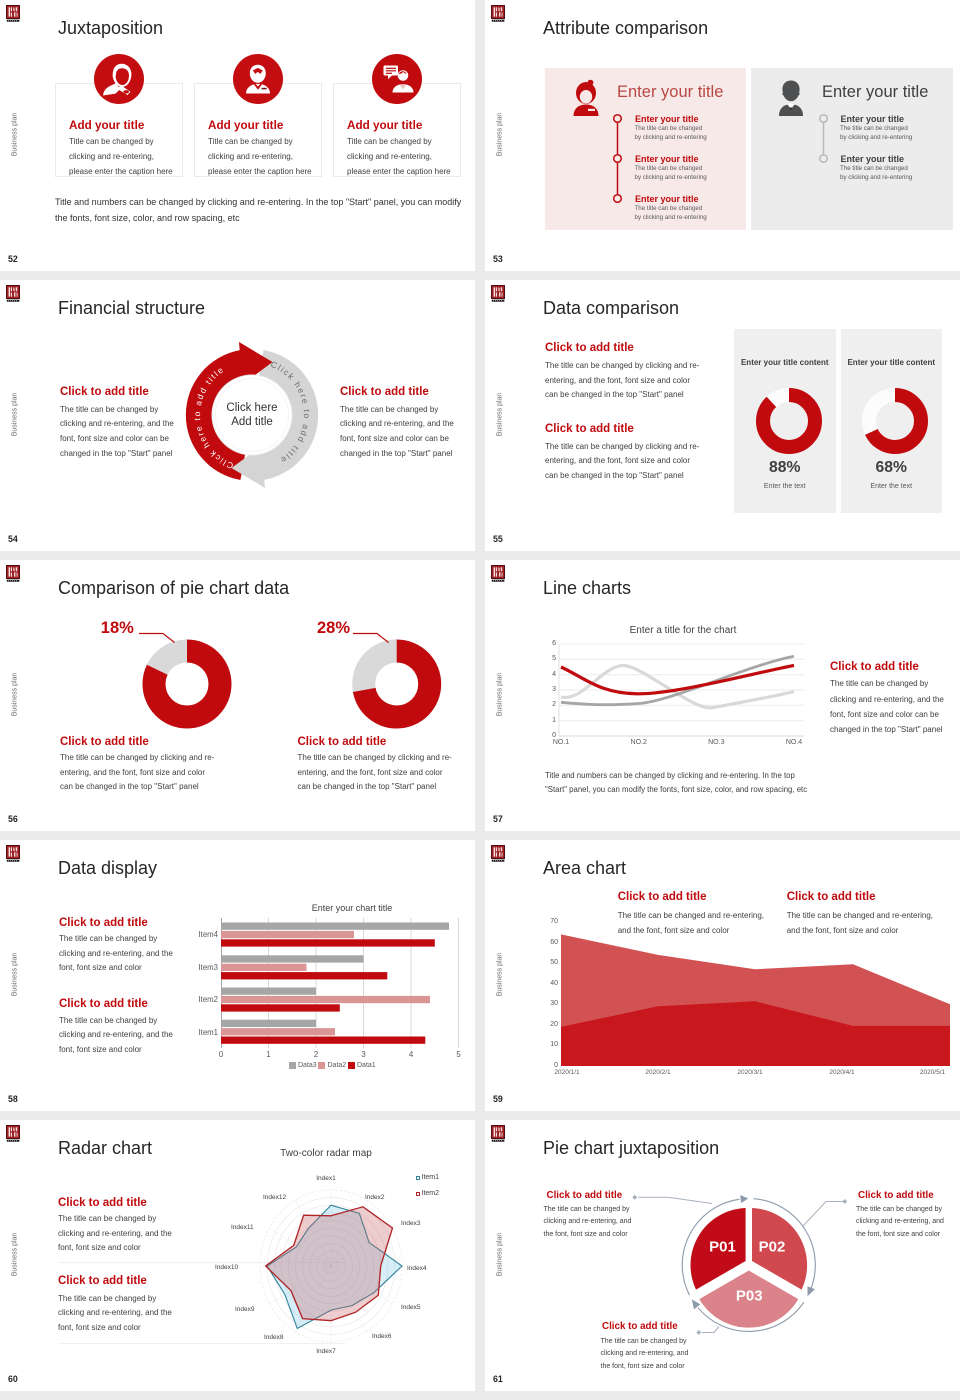 Image resolution: width=960 pixels, height=1400 pixels. What do you see at coordinates (772, 1247) in the screenshot?
I see `svg-text: P02` at bounding box center [772, 1247].